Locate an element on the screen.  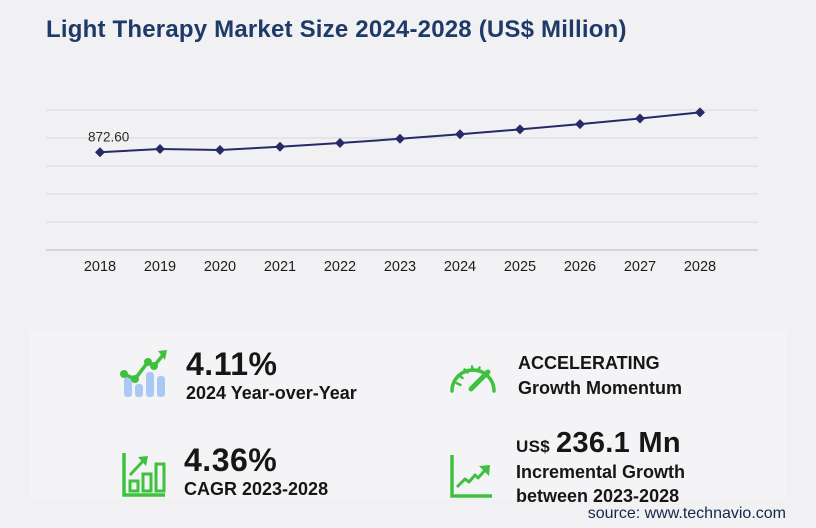
x-axis-label: 2021 is located at coordinates (280, 267).